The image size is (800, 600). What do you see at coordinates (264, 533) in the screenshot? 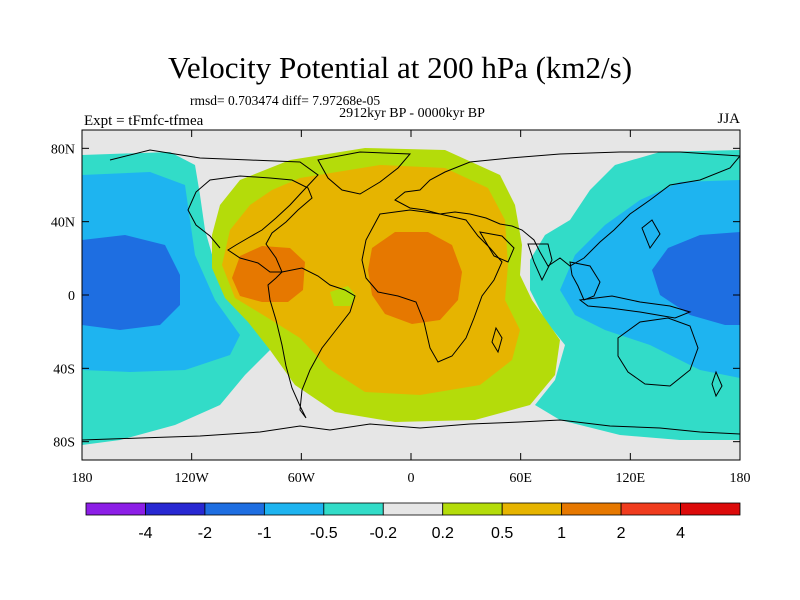
I see `colorbar-label: -1` at bounding box center [264, 533].